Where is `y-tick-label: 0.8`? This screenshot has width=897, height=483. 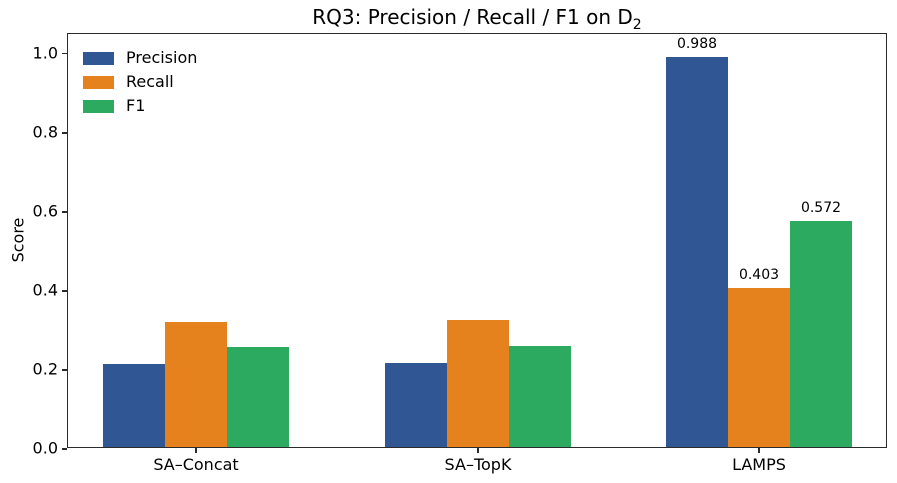
y-tick-label: 0.8 is located at coordinates (45, 132).